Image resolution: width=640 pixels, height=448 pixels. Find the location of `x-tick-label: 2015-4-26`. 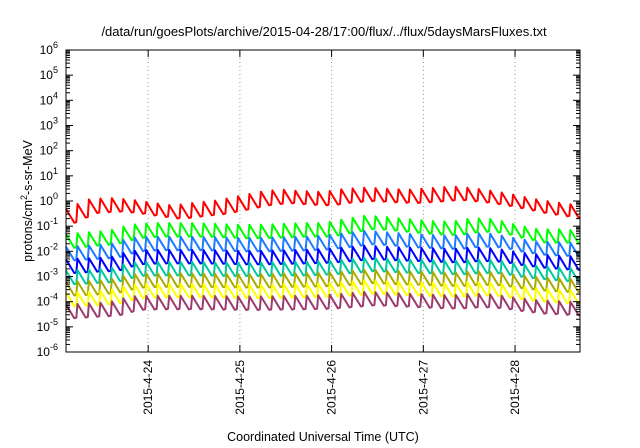

x-tick-label: 2015-4-26 is located at coordinates (332, 387).